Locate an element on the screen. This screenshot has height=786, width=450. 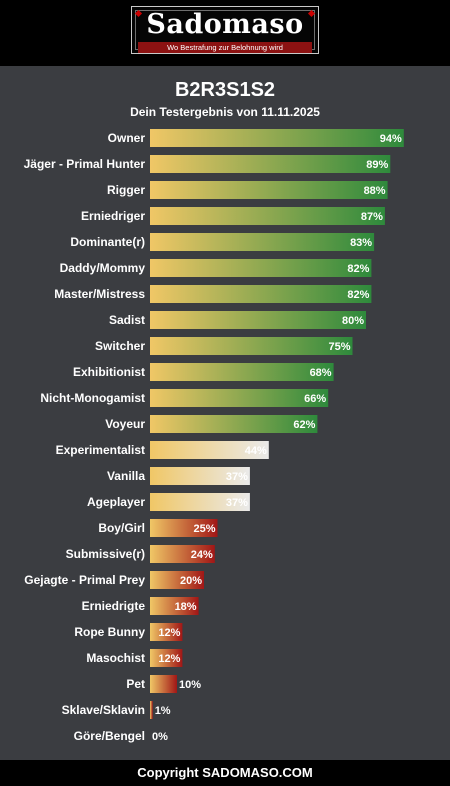
value-label-sadist: 80% is located at coordinates (353, 321).